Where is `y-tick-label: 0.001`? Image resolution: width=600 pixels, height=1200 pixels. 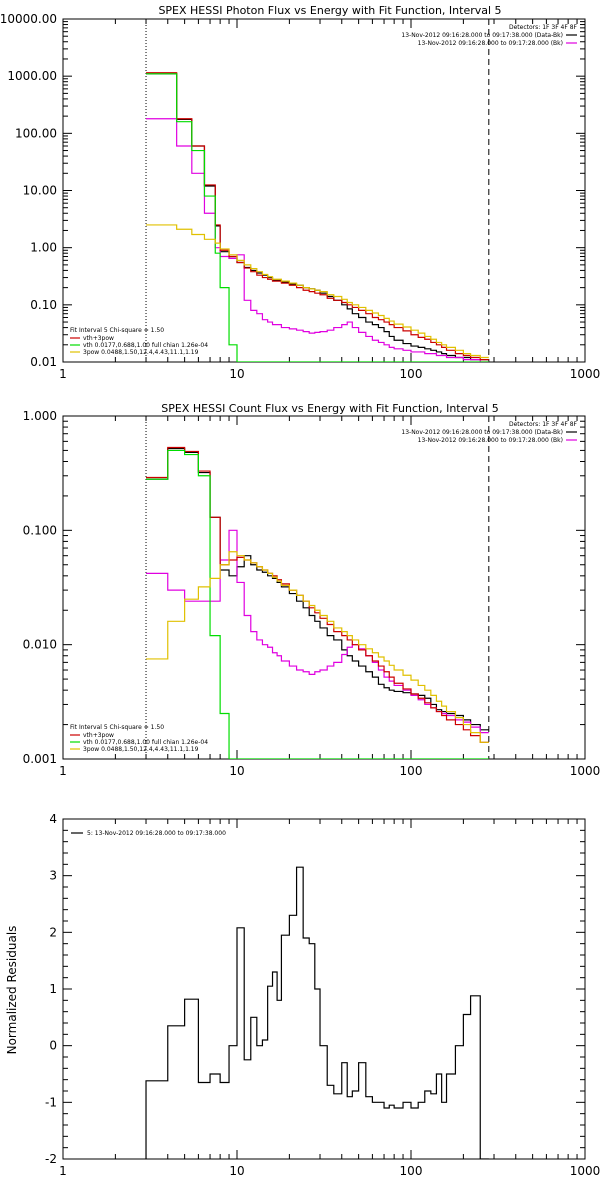 y-tick-label: 0.001 is located at coordinates (40, 759).